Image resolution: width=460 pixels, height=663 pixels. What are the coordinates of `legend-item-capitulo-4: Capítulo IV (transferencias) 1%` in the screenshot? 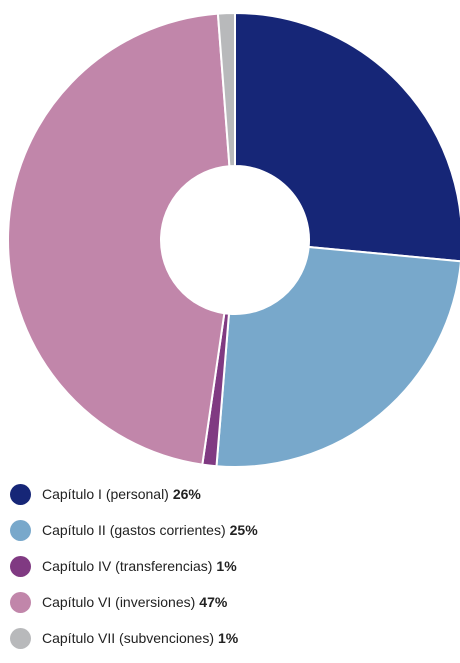 It's located at (134, 566).